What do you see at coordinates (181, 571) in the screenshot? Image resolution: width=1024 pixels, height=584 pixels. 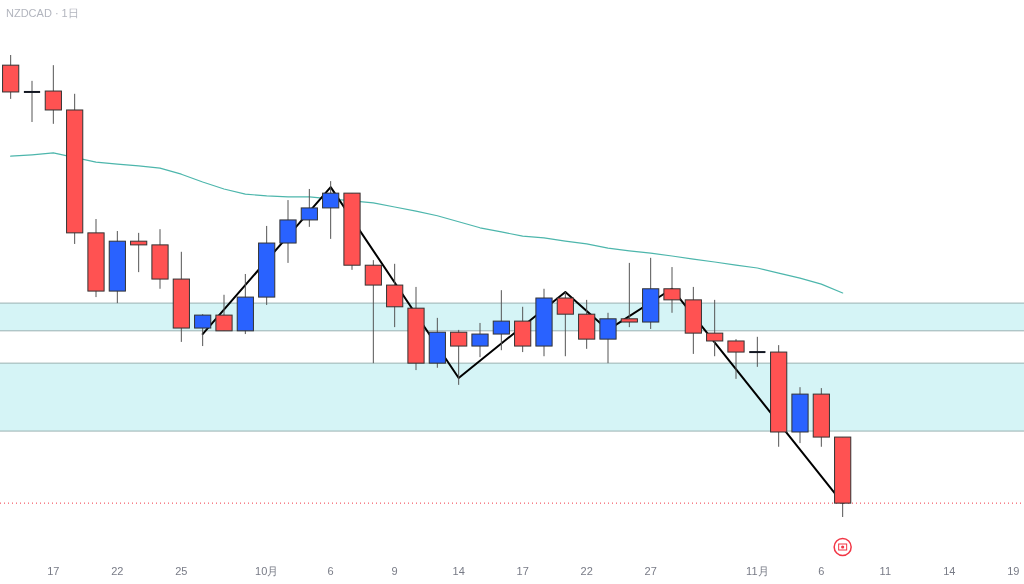 I see `x-tick-label: 25` at bounding box center [181, 571].